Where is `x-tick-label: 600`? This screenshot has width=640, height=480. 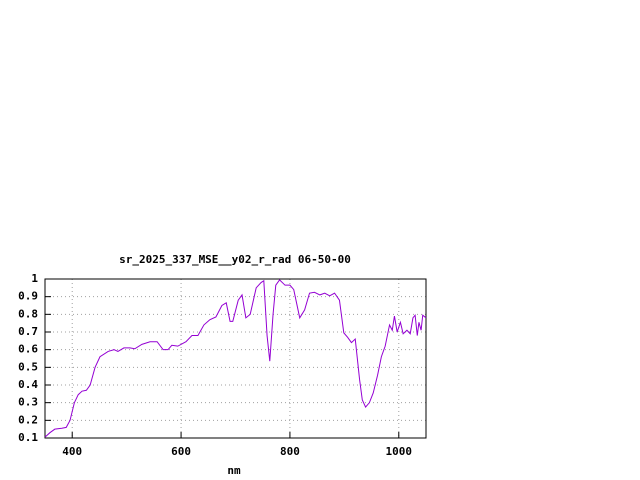 x-tick-label: 600 is located at coordinates (181, 451).